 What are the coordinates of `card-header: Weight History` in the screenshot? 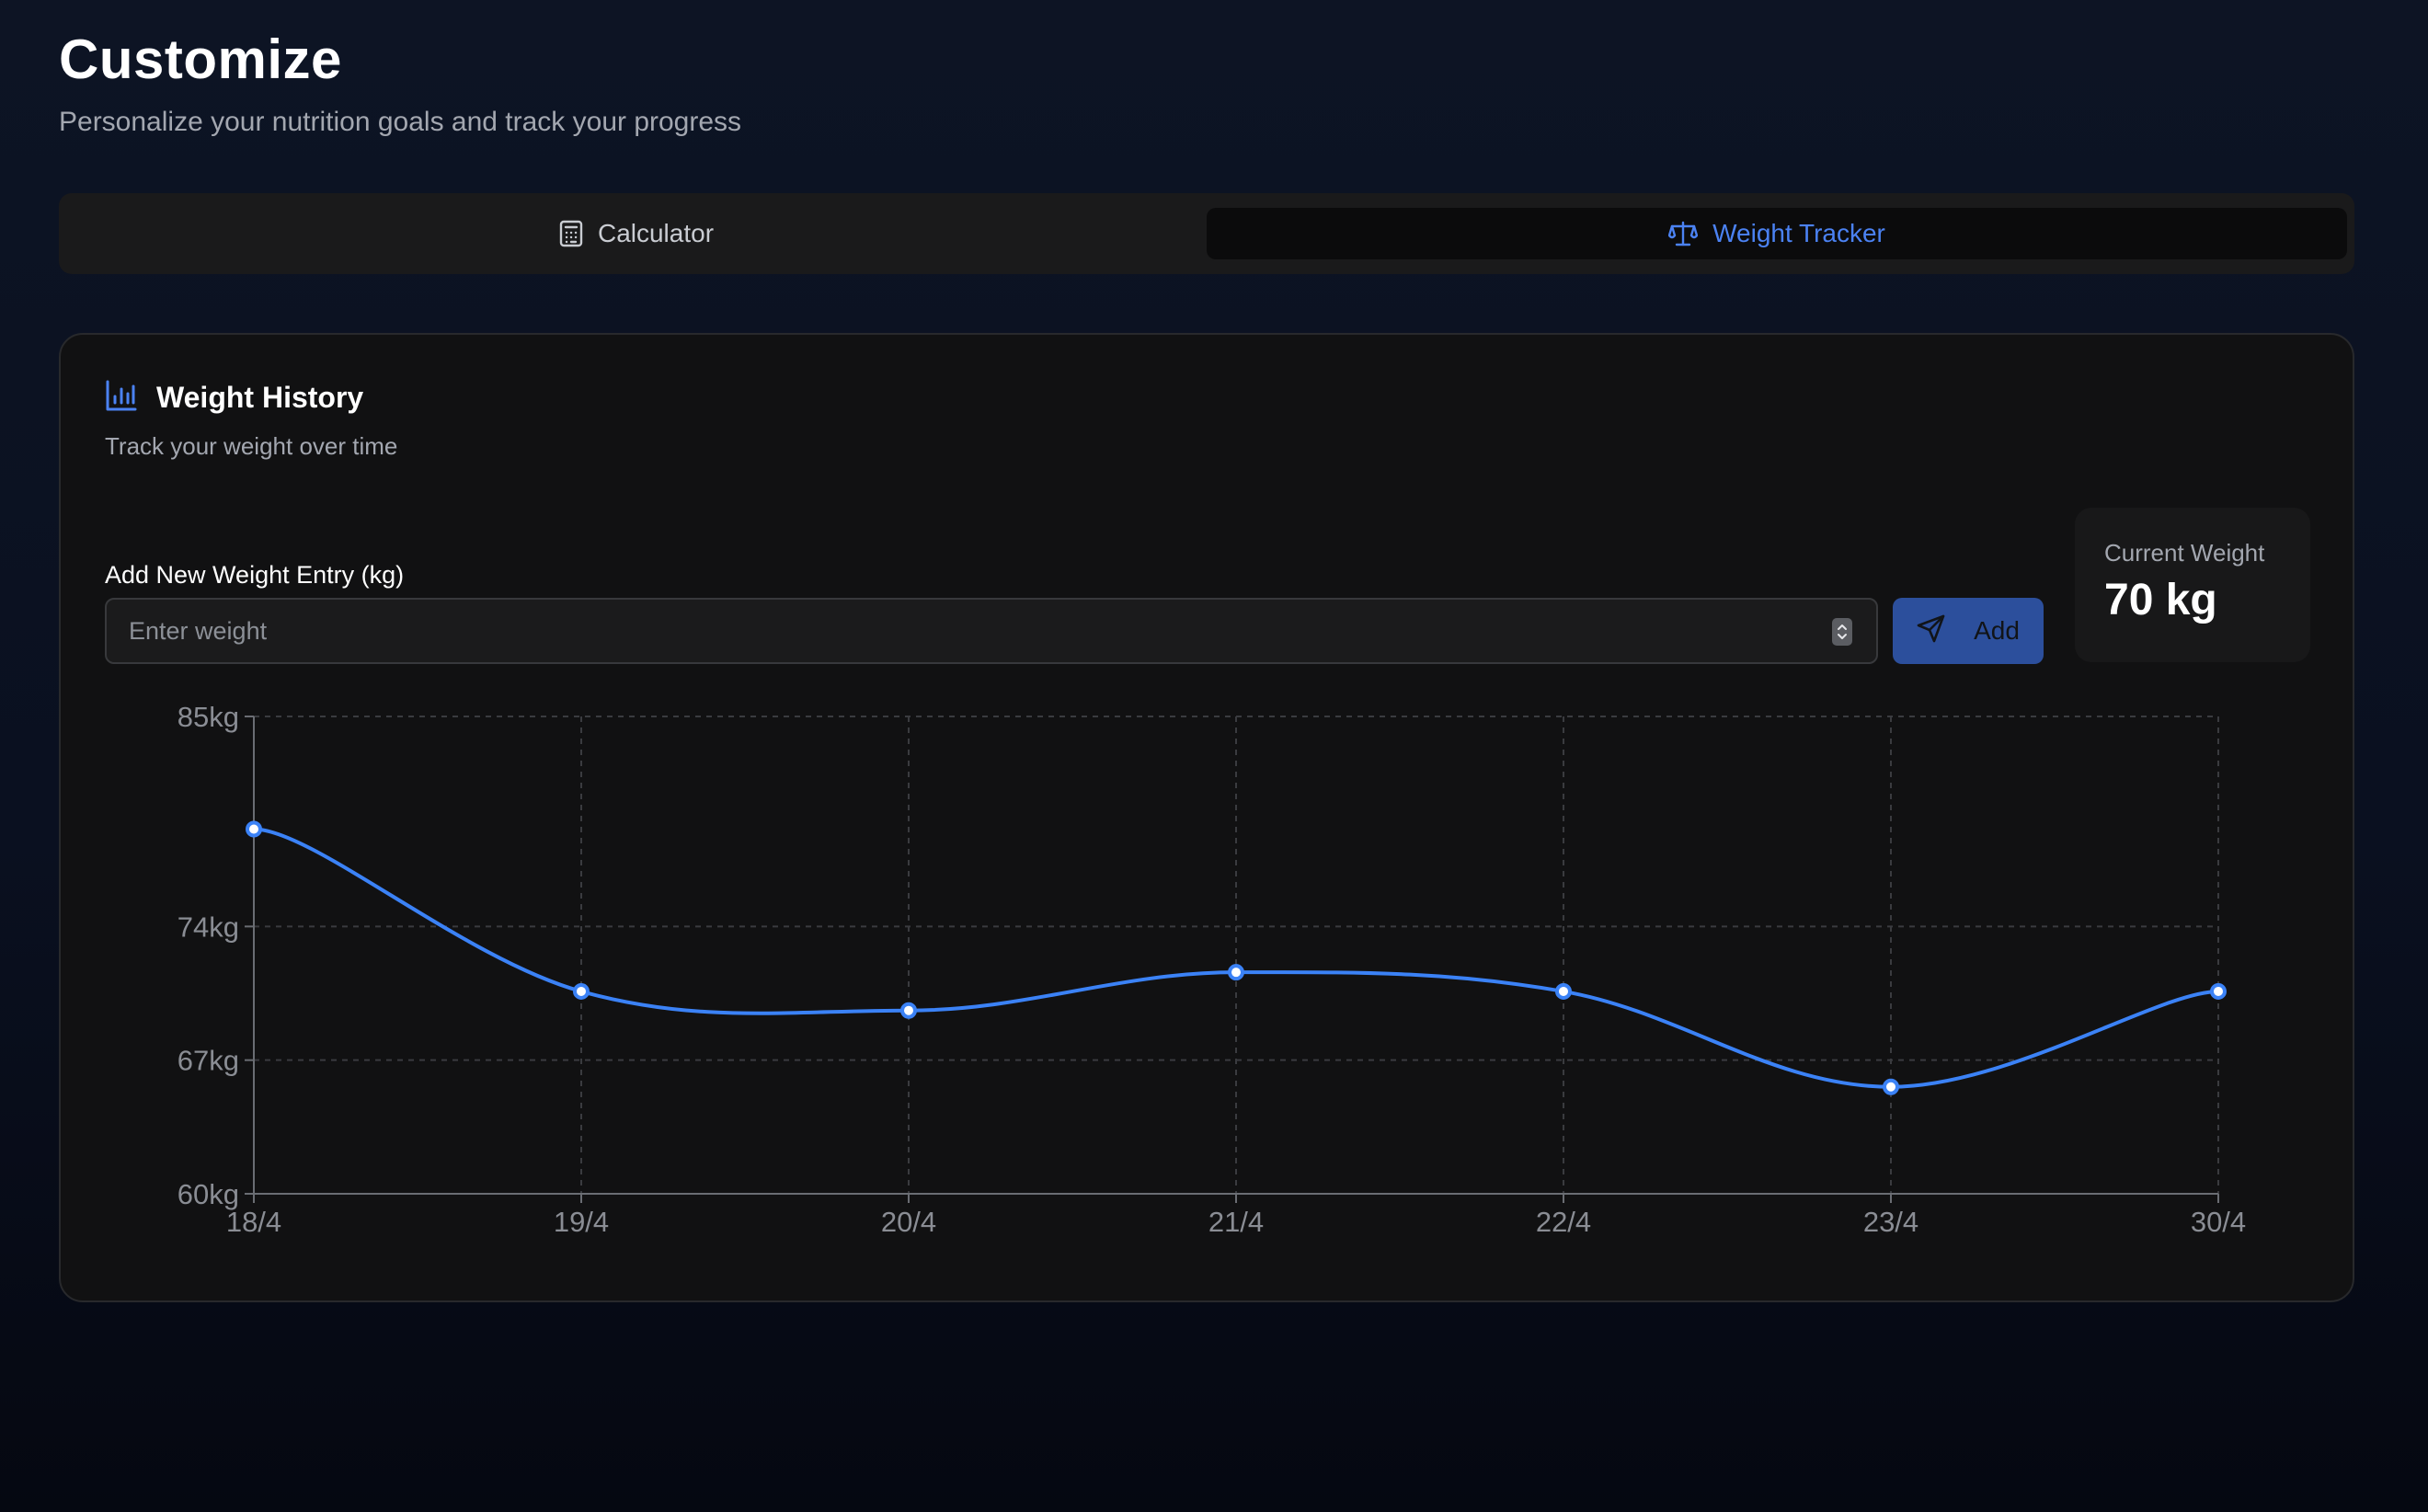 It's located at (234, 398).